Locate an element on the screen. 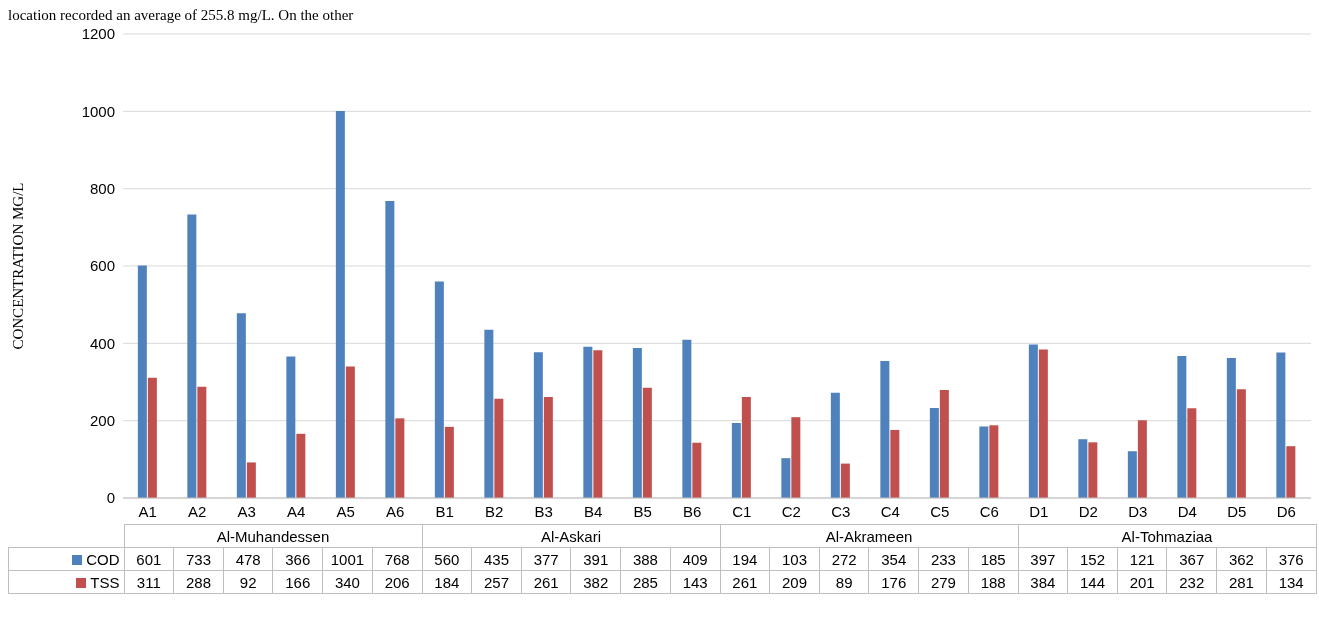 The image size is (1319, 621). data-label: 143 is located at coordinates (695, 582).